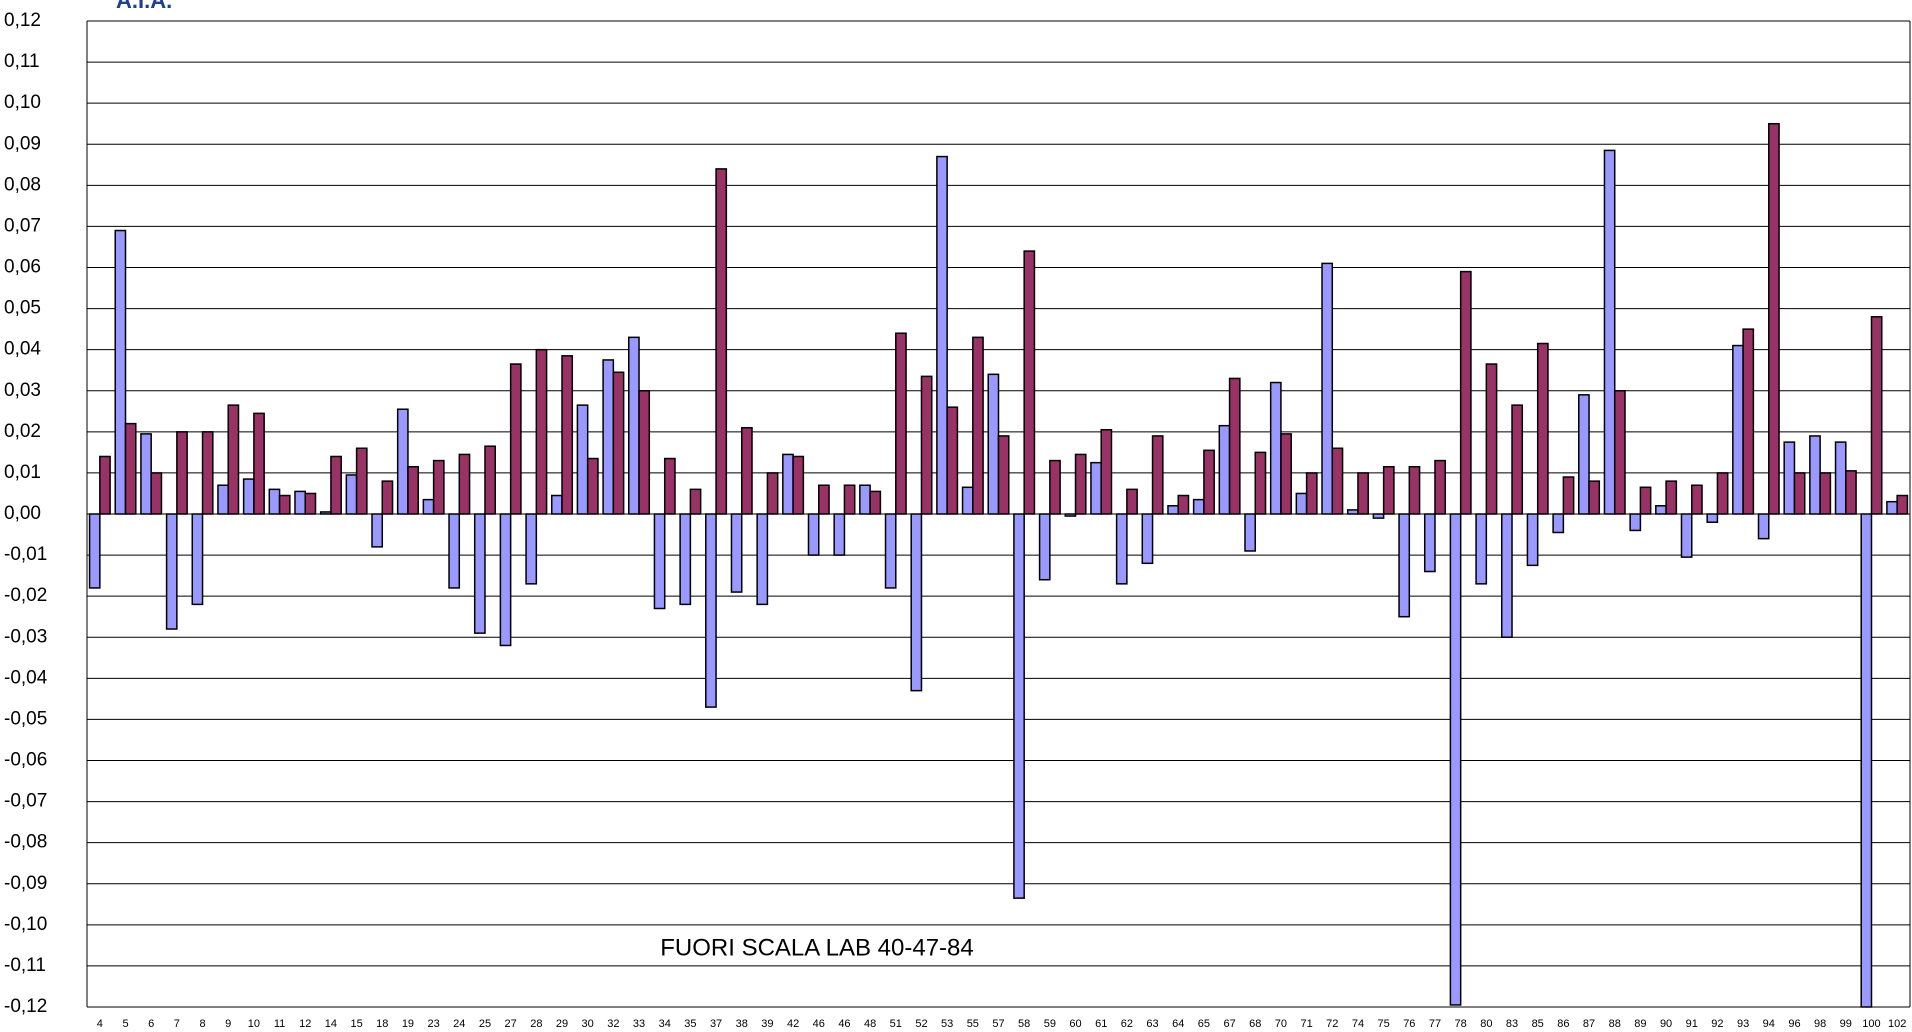  I want to click on x-tick-label: 37, so click(716, 1024).